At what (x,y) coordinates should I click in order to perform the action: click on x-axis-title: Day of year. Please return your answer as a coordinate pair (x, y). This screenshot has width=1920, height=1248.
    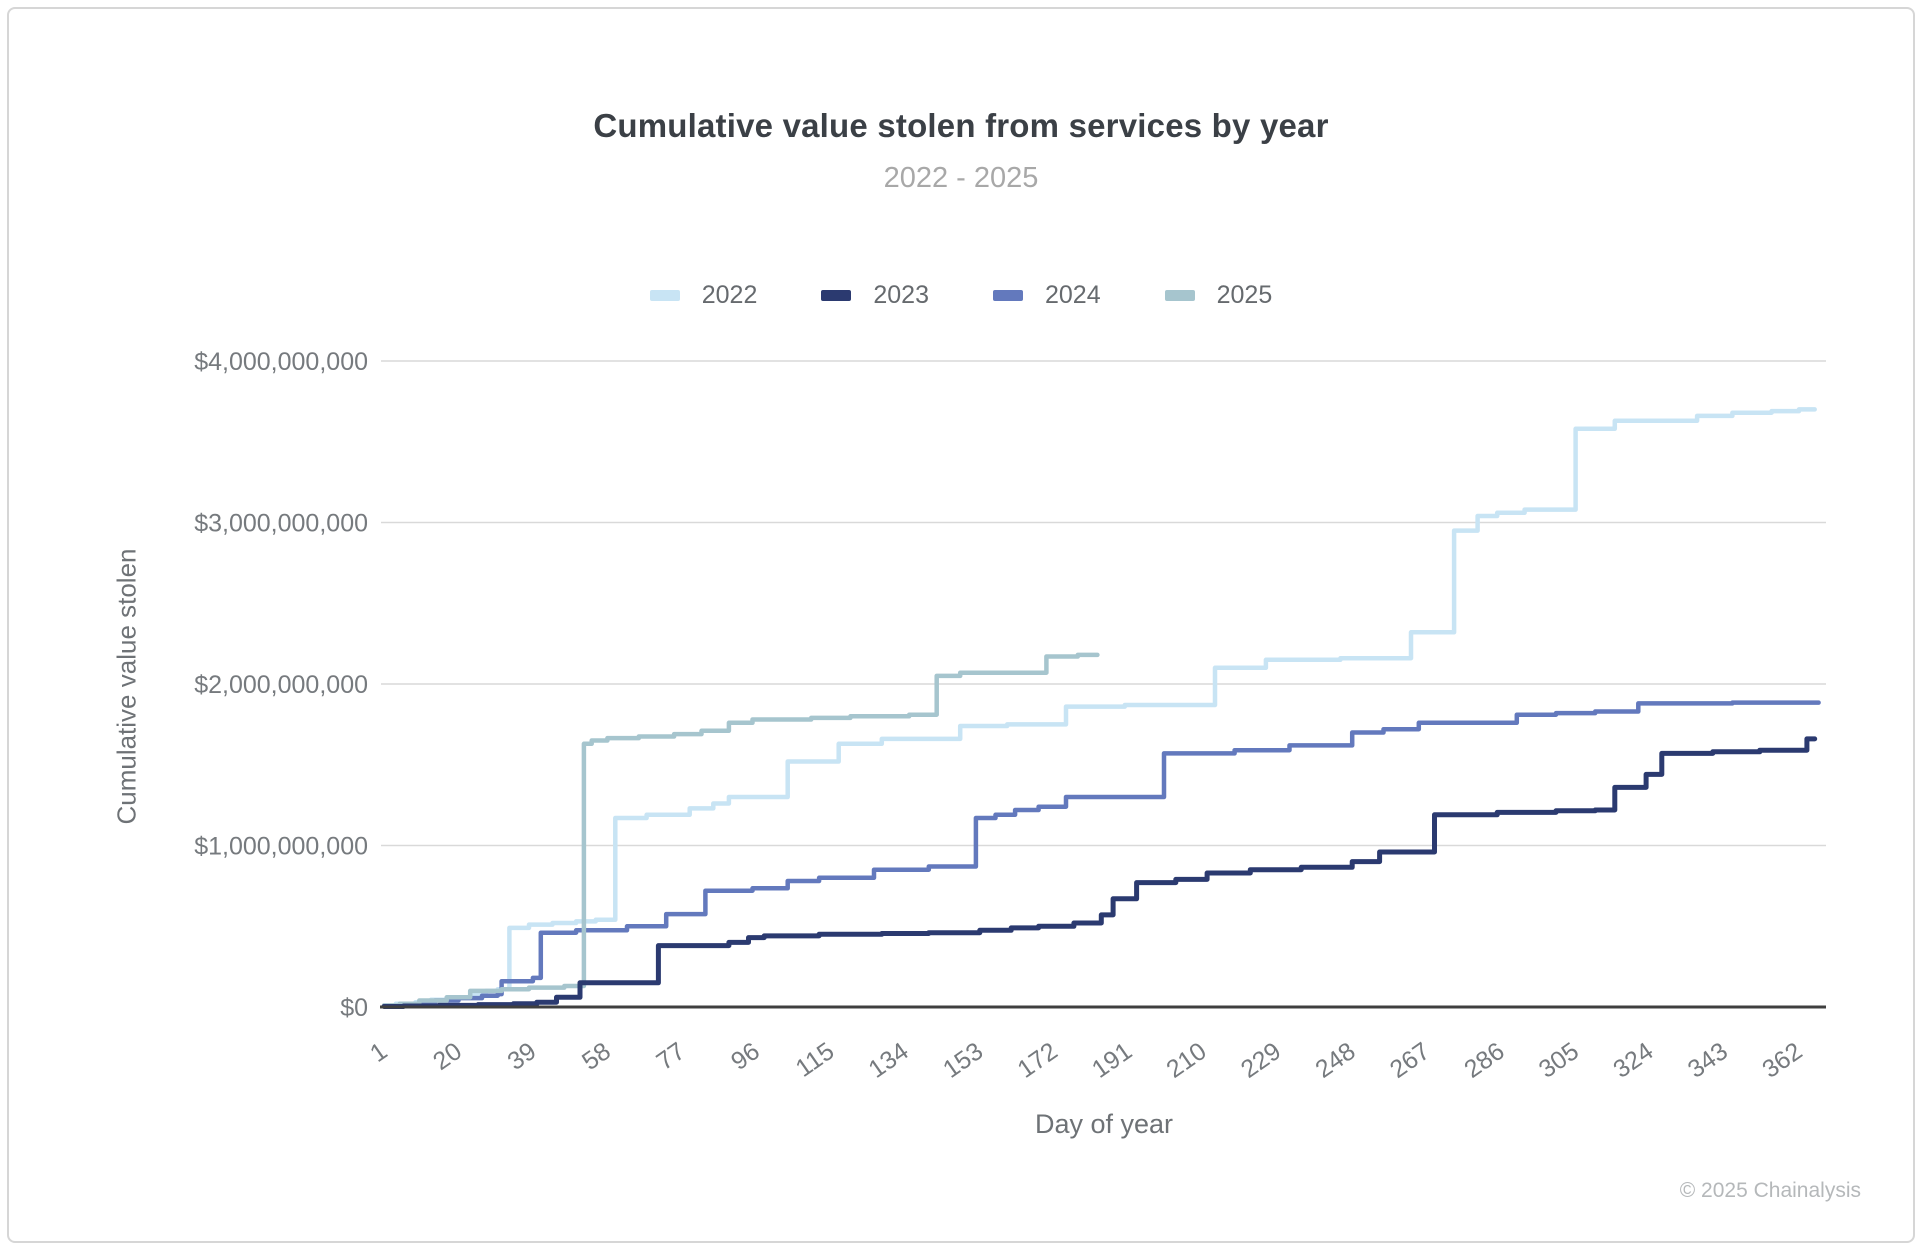
    Looking at the image, I should click on (1104, 1124).